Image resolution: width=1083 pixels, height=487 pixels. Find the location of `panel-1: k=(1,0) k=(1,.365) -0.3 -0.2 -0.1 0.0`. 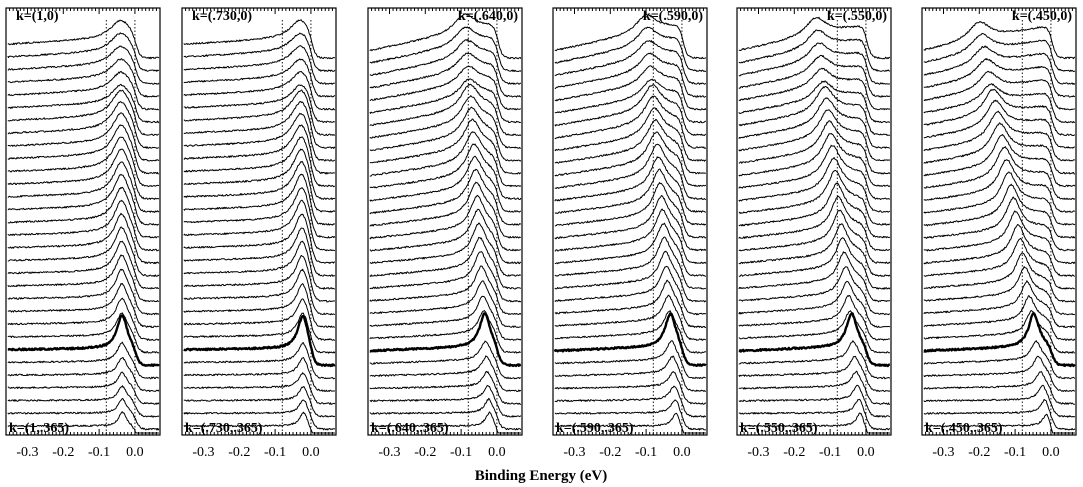

panel-1: k=(1,0) k=(1,.365) -0.3 -0.2 -0.1 0.0 is located at coordinates (83, 233).